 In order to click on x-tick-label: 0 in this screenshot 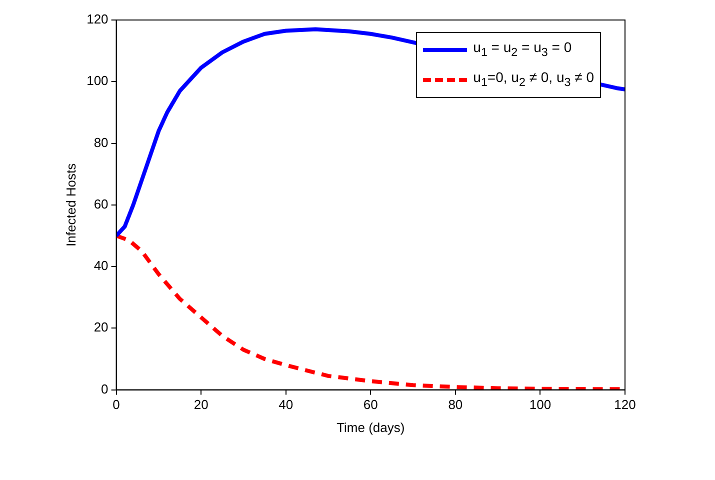, I will do `click(116, 404)`.